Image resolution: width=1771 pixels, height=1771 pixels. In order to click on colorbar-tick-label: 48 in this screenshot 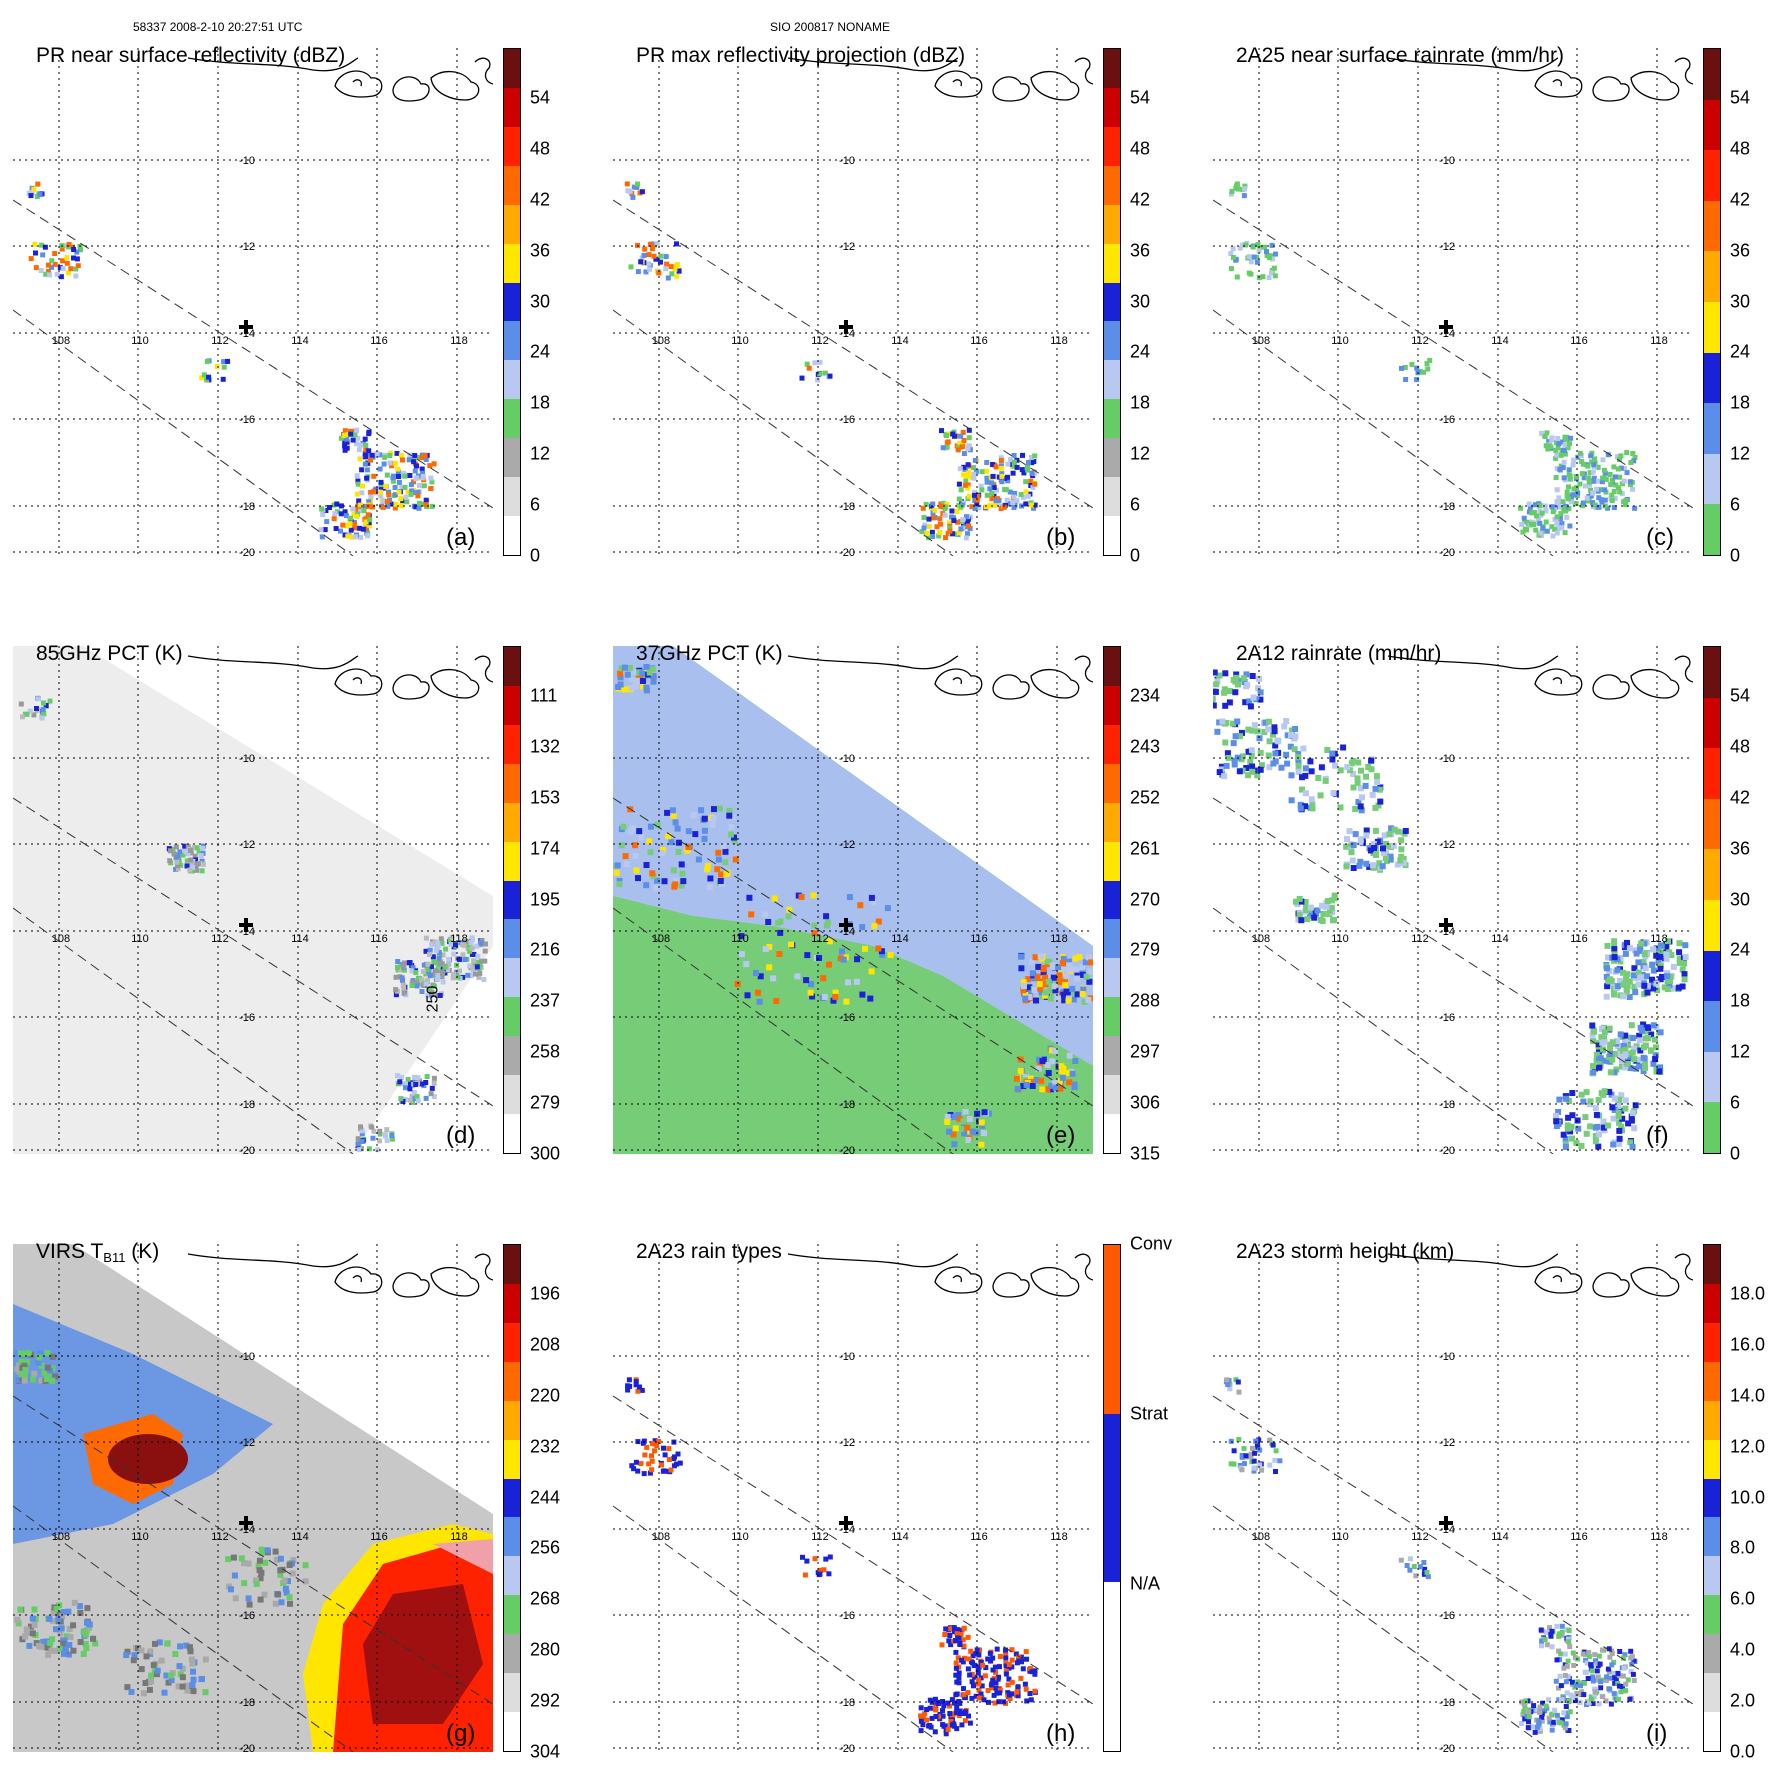, I will do `click(540, 148)`.